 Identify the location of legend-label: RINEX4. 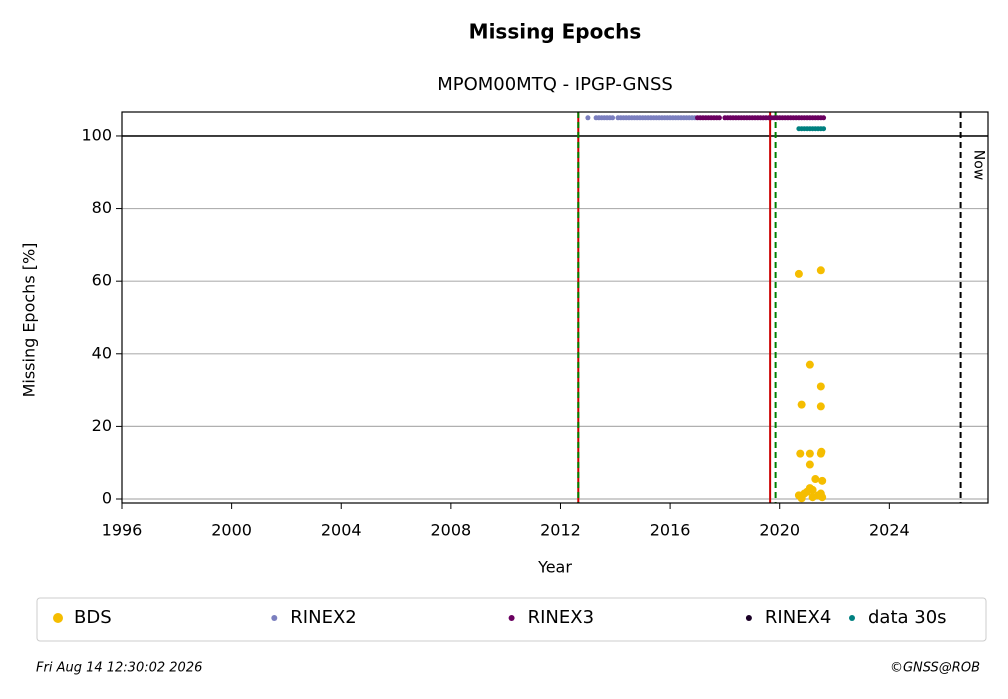
(798, 617).